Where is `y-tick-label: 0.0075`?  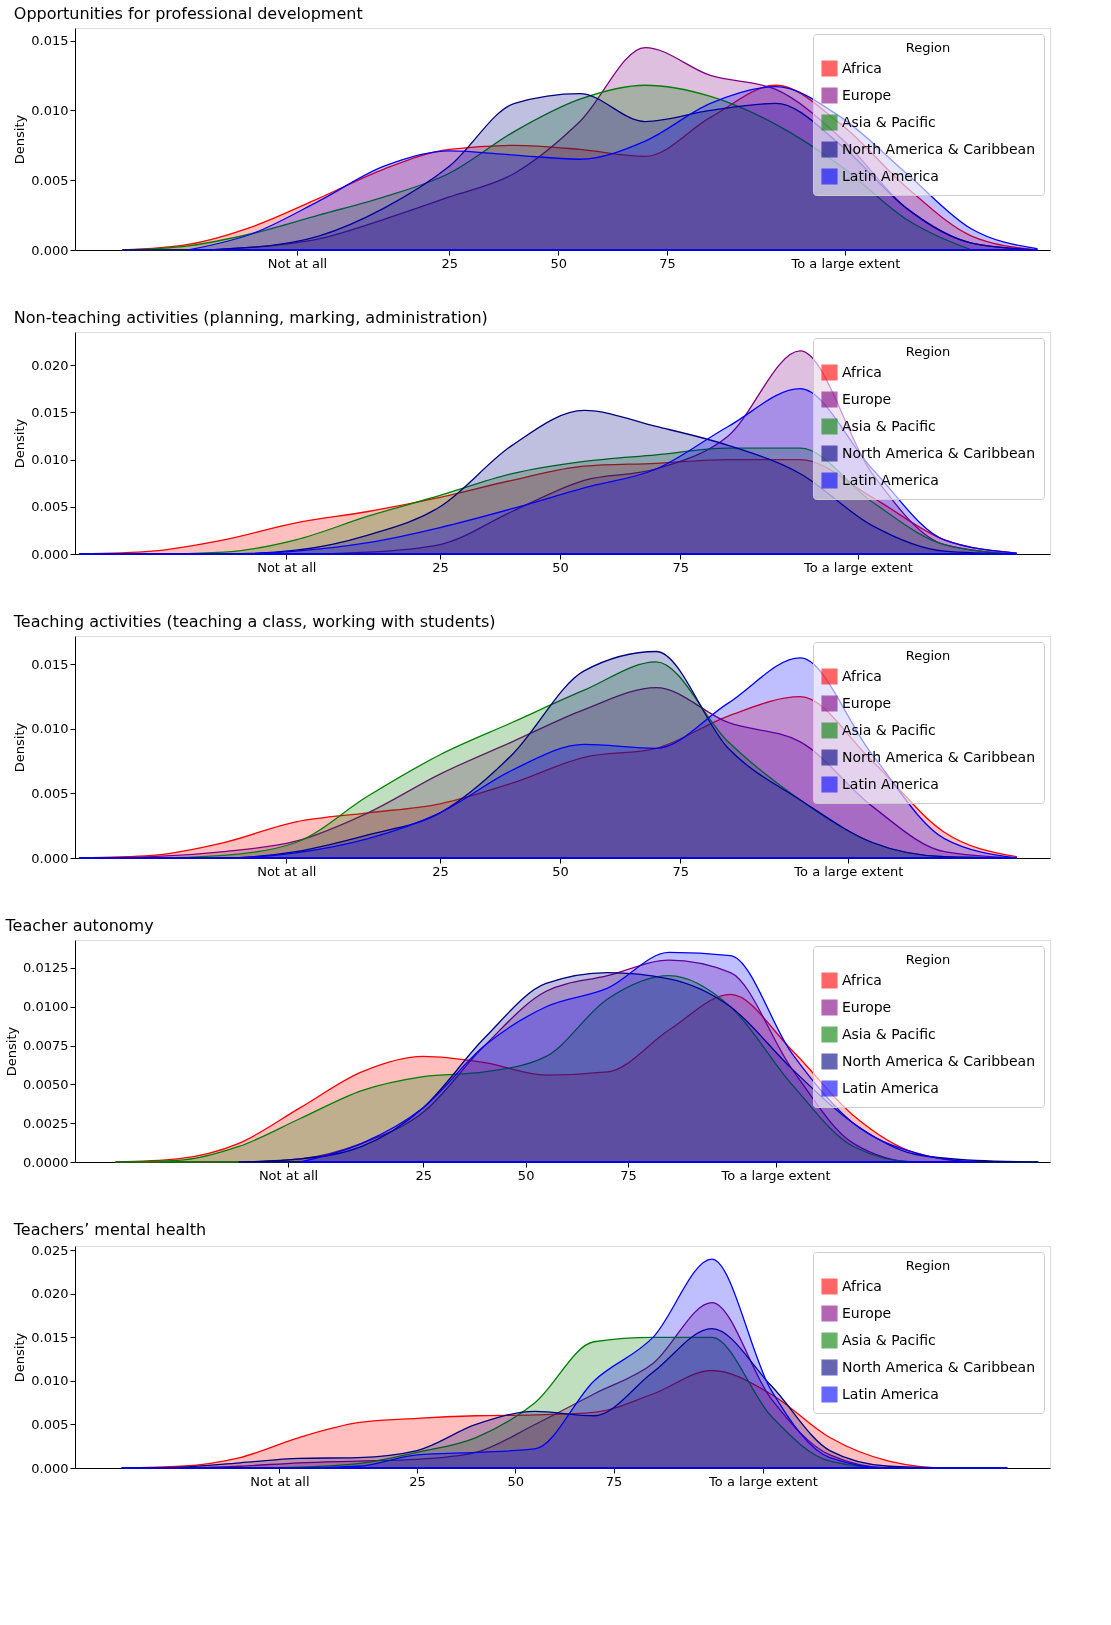
y-tick-label: 0.0075 is located at coordinates (46, 1046).